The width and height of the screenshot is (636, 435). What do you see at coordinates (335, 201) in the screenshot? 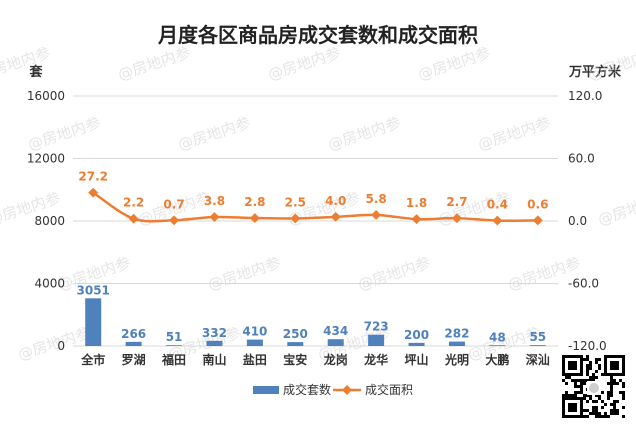
I see `line-value-label: 4.0` at bounding box center [335, 201].